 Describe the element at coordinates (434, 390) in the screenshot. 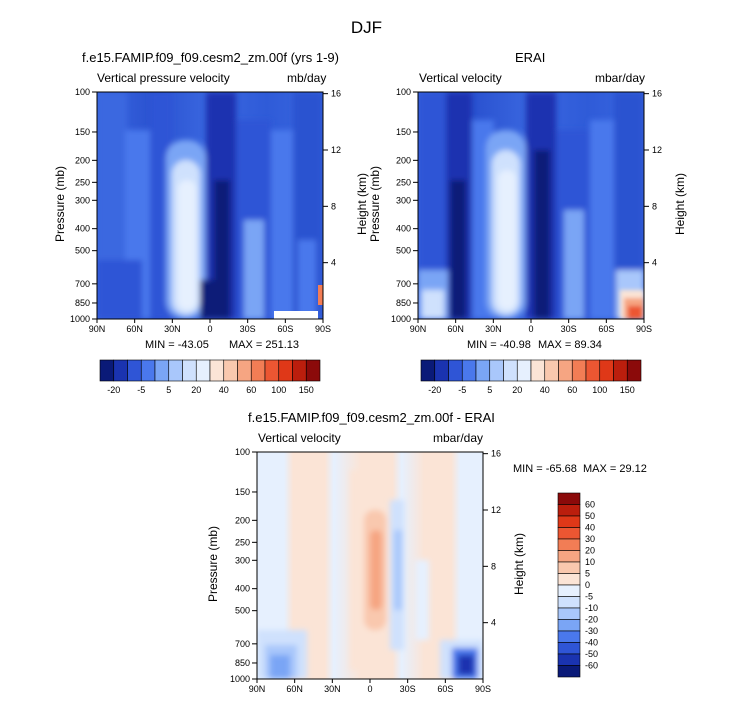

I see `colorbar2-label: -20` at that location.